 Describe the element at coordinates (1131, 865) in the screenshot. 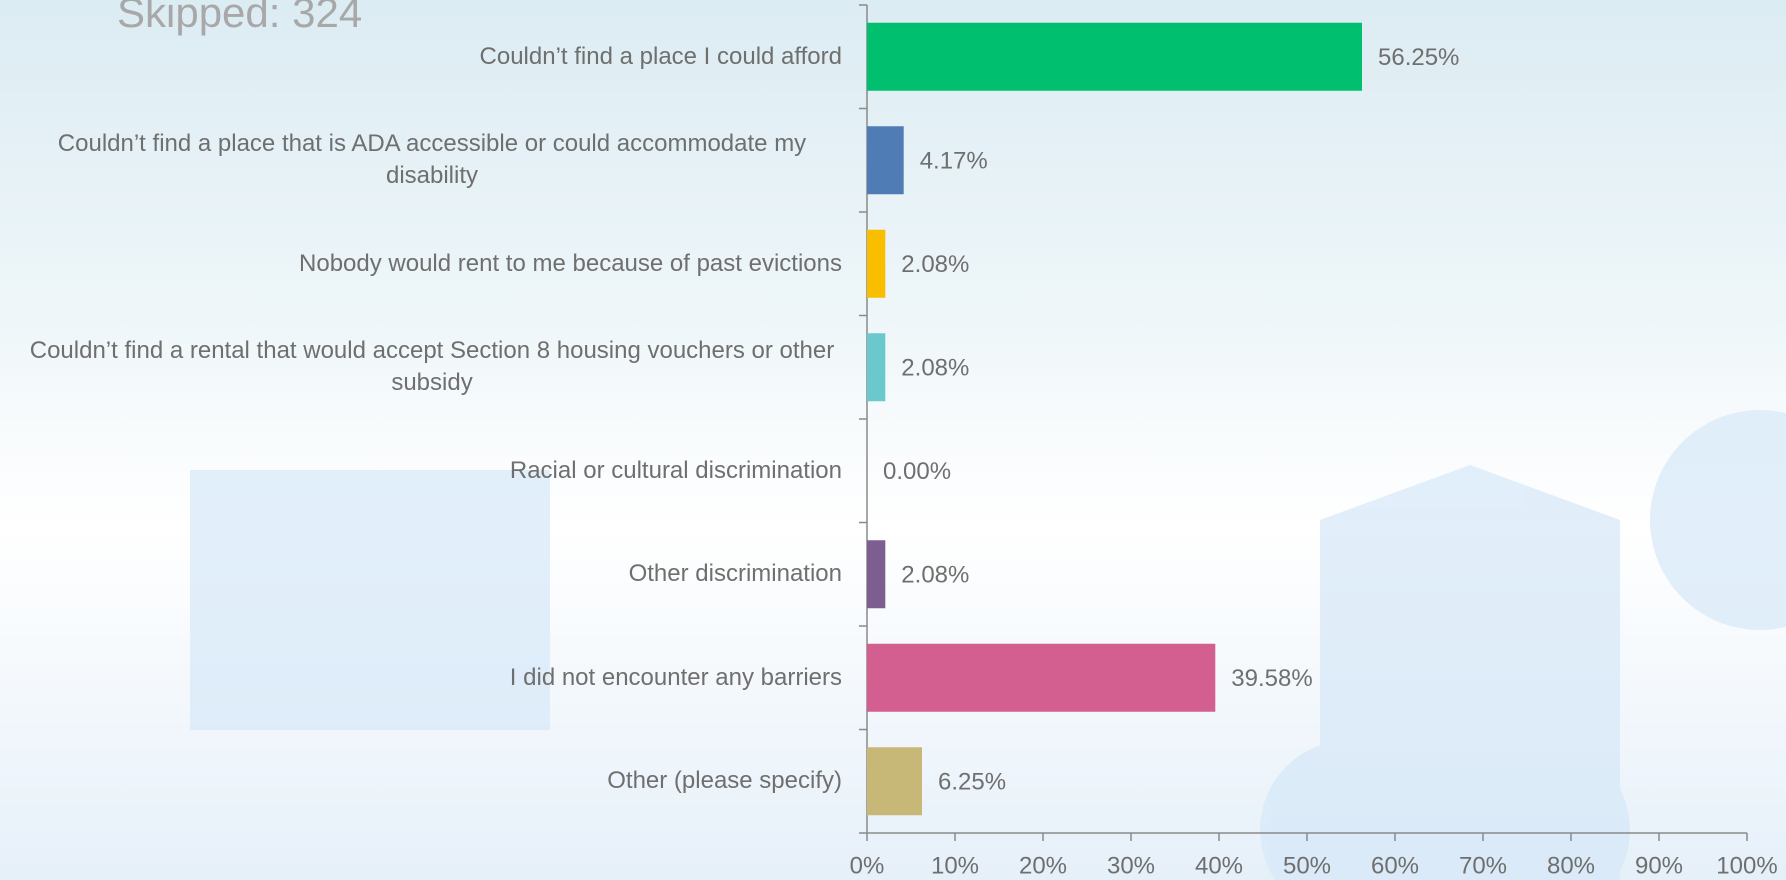

I see `x-tick-label: 30%` at that location.